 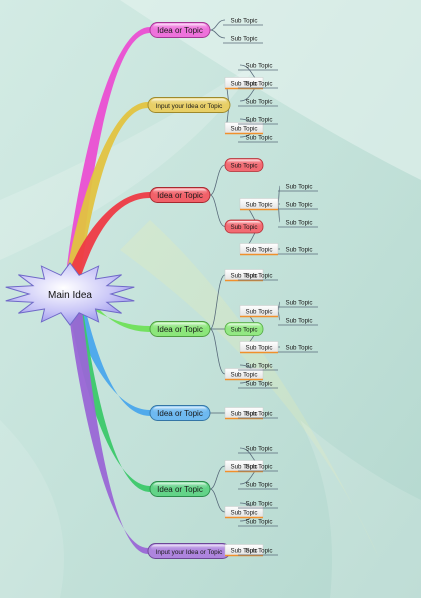 I want to click on starburst-shape, so click(x=70, y=294).